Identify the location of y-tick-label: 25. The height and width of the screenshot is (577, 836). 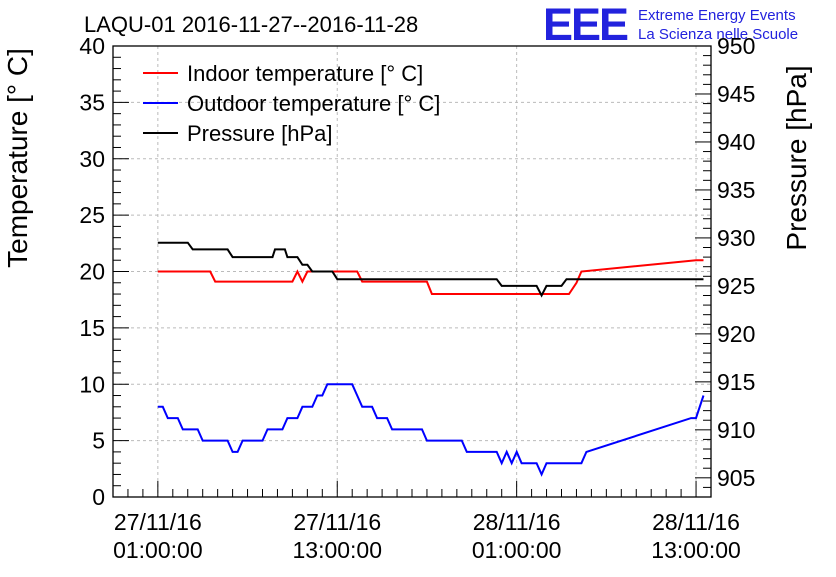
(92, 215).